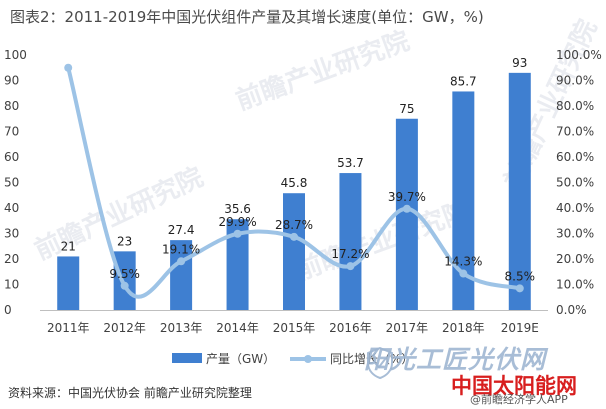  What do you see at coordinates (407, 197) in the screenshot?
I see `line-value-label: 39.7%` at bounding box center [407, 197].